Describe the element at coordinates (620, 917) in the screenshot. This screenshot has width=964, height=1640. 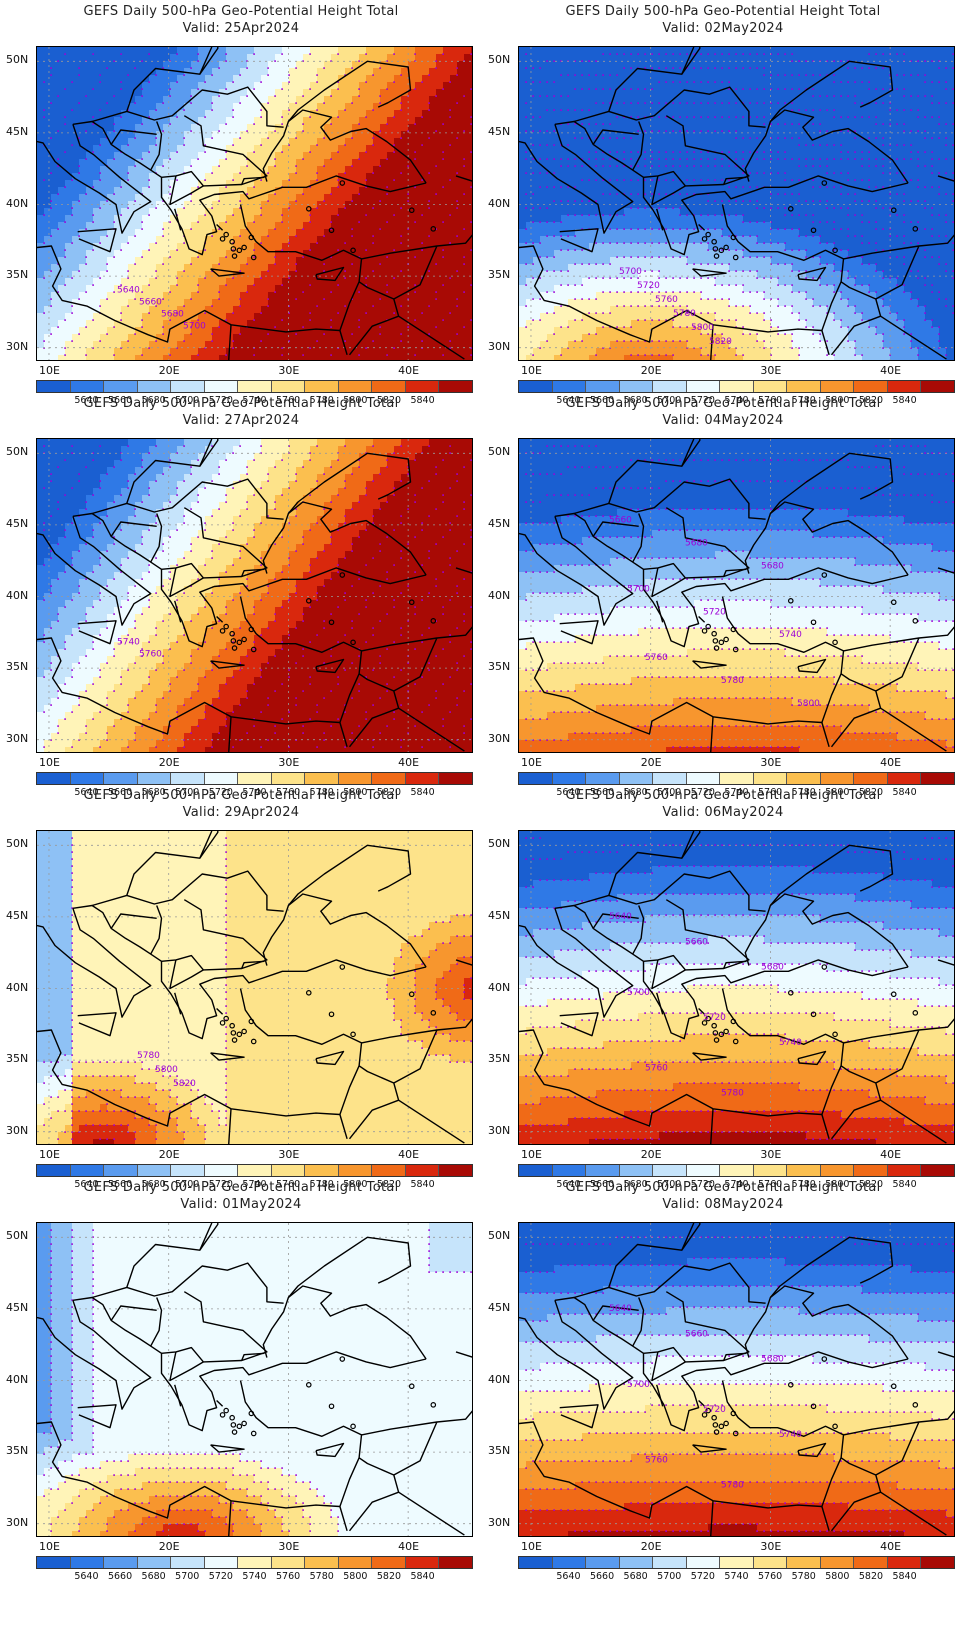
I see `contour-label: 5640` at that location.